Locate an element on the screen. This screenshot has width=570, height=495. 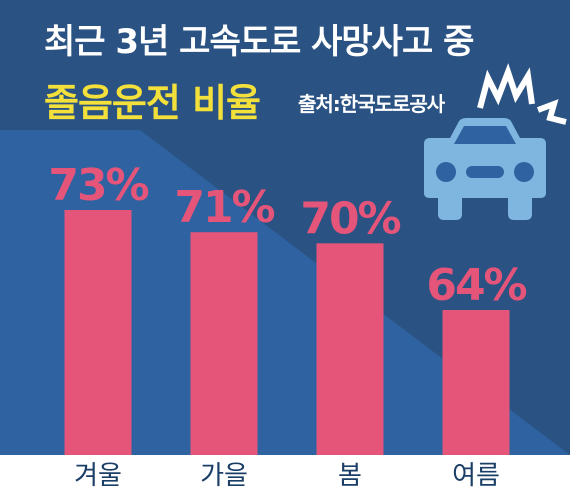
car-crash-icon is located at coordinates (495, 141).